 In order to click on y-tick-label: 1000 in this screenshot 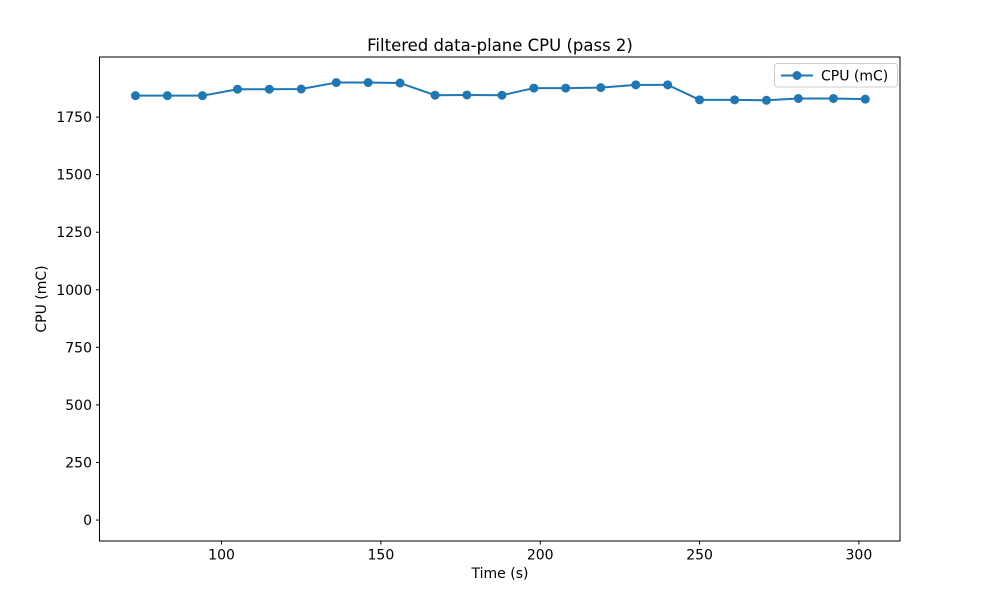, I will do `click(74, 291)`.